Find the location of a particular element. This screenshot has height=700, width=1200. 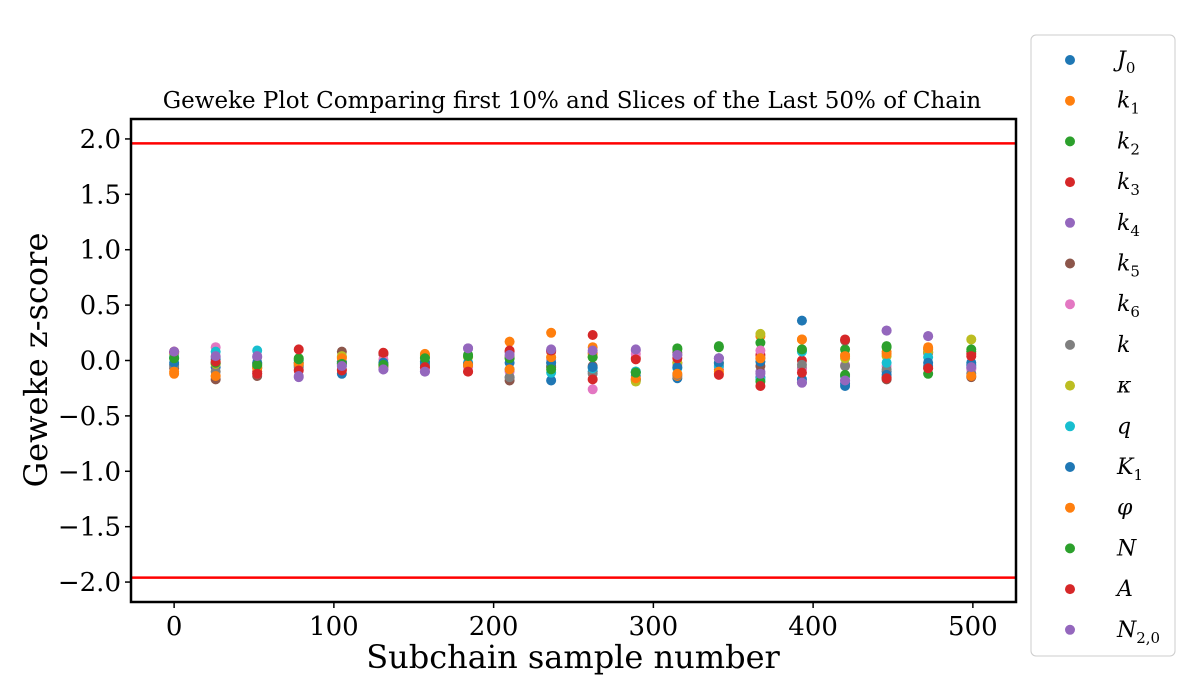

x-axis: 0 100 200 300 400 500 is located at coordinates (582, 622).